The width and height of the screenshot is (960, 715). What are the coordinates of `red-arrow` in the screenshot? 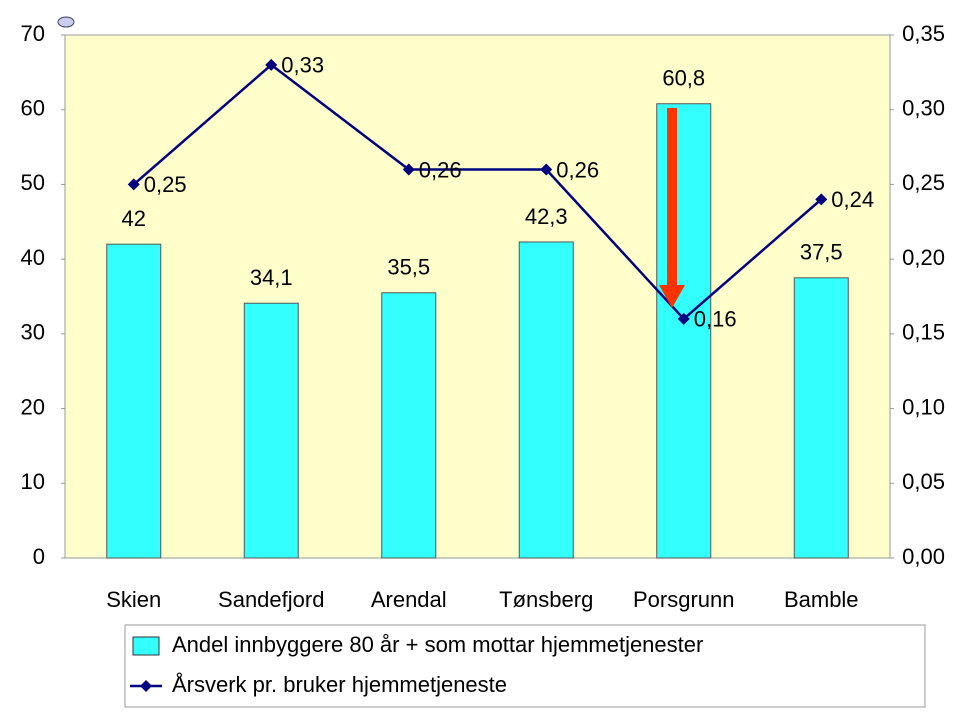 It's located at (672, 208).